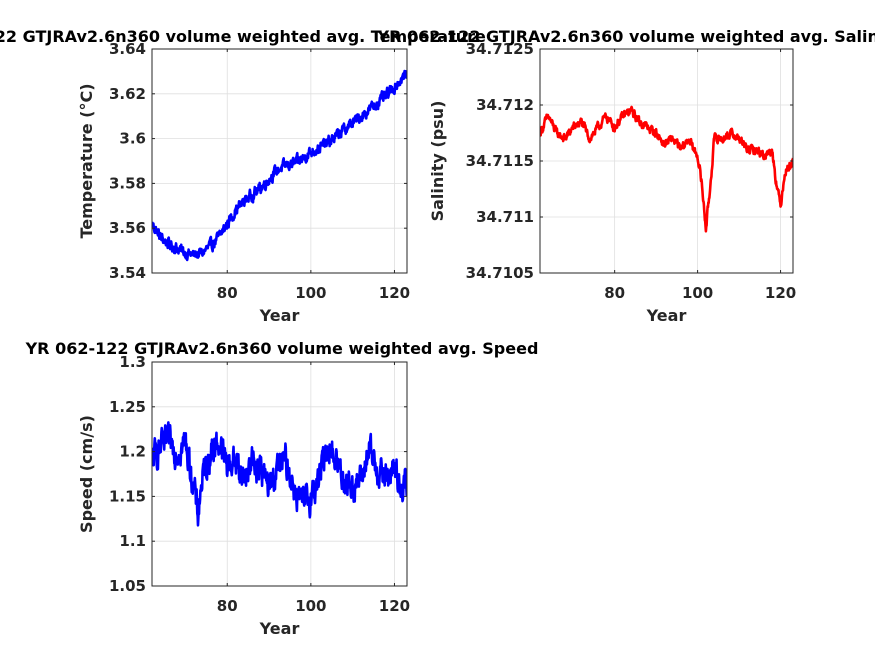  I want to click on y-tick-label: 1.1, so click(132, 541).